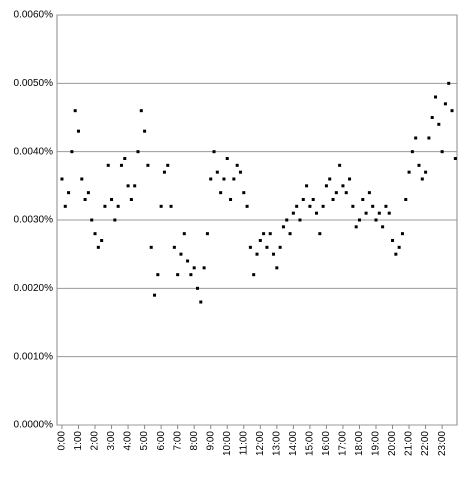 This screenshot has width=473, height=478. What do you see at coordinates (34, 151) in the screenshot?
I see `y-tick-label: 0.0040%` at bounding box center [34, 151].